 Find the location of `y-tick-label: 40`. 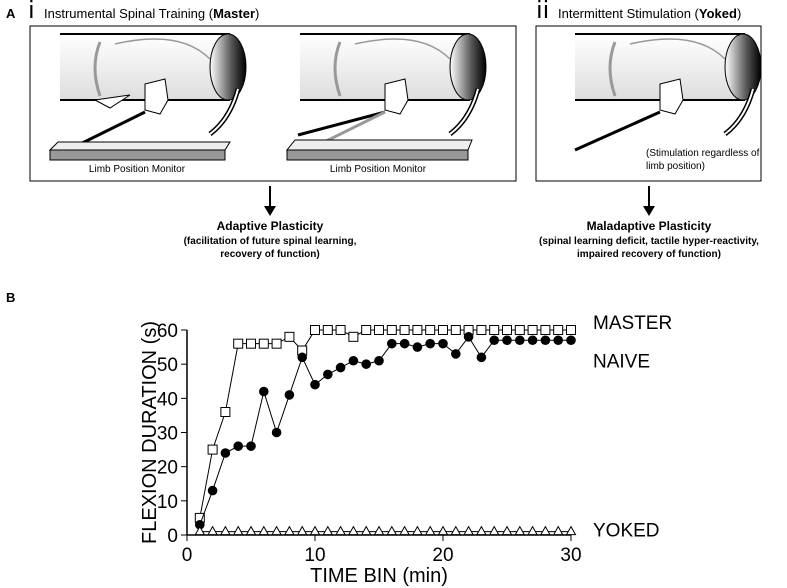

y-tick-label: 40 is located at coordinates (167, 399).